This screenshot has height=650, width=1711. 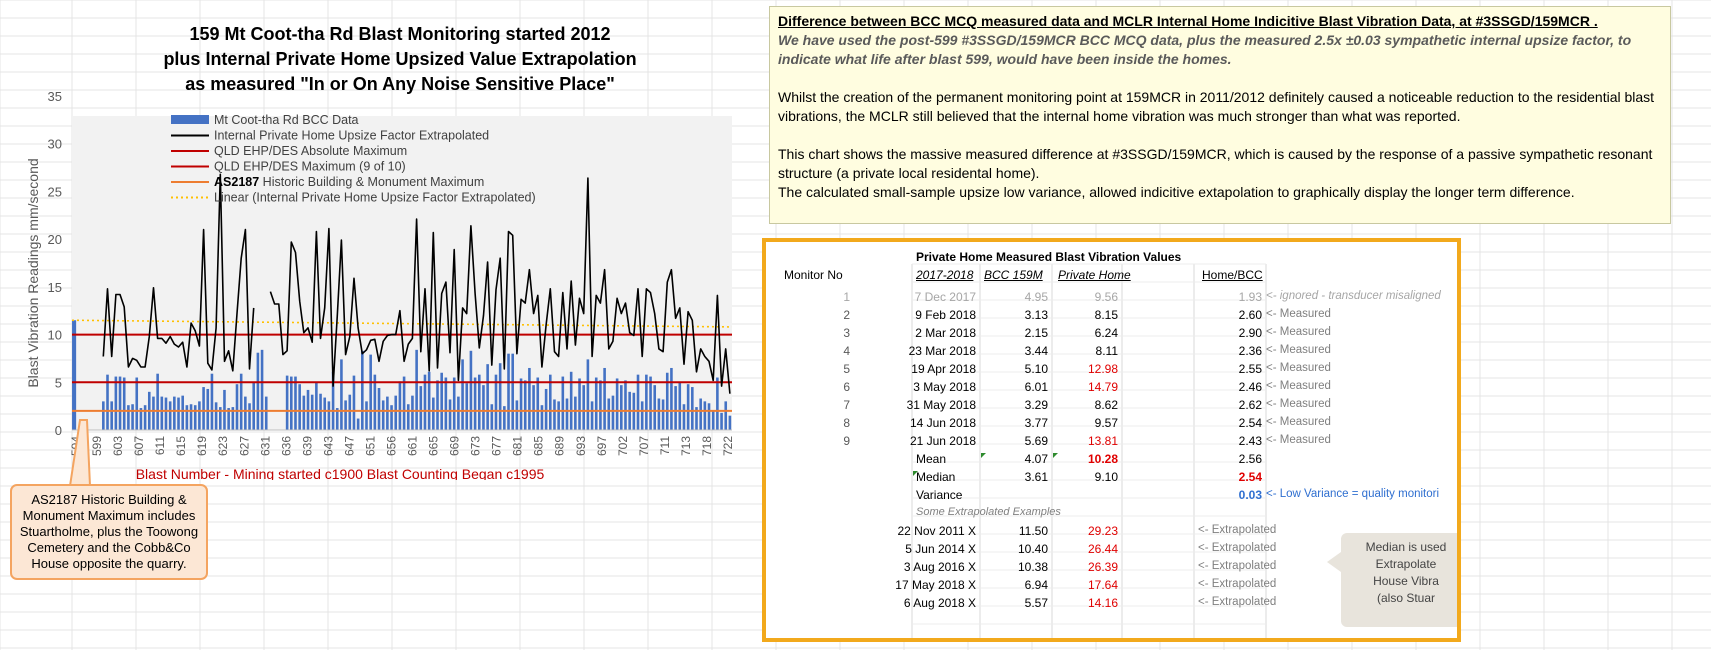 What do you see at coordinates (1250, 351) in the screenshot?
I see `row-ratio: 2.36` at bounding box center [1250, 351].